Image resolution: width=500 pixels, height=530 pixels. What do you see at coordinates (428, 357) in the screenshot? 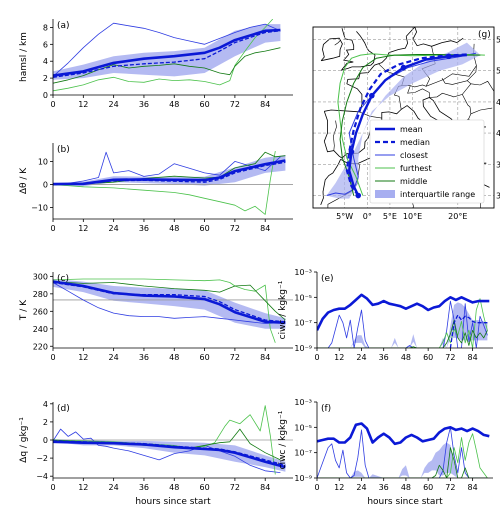
I see `x-tick-label-e: 60` at bounding box center [428, 357].